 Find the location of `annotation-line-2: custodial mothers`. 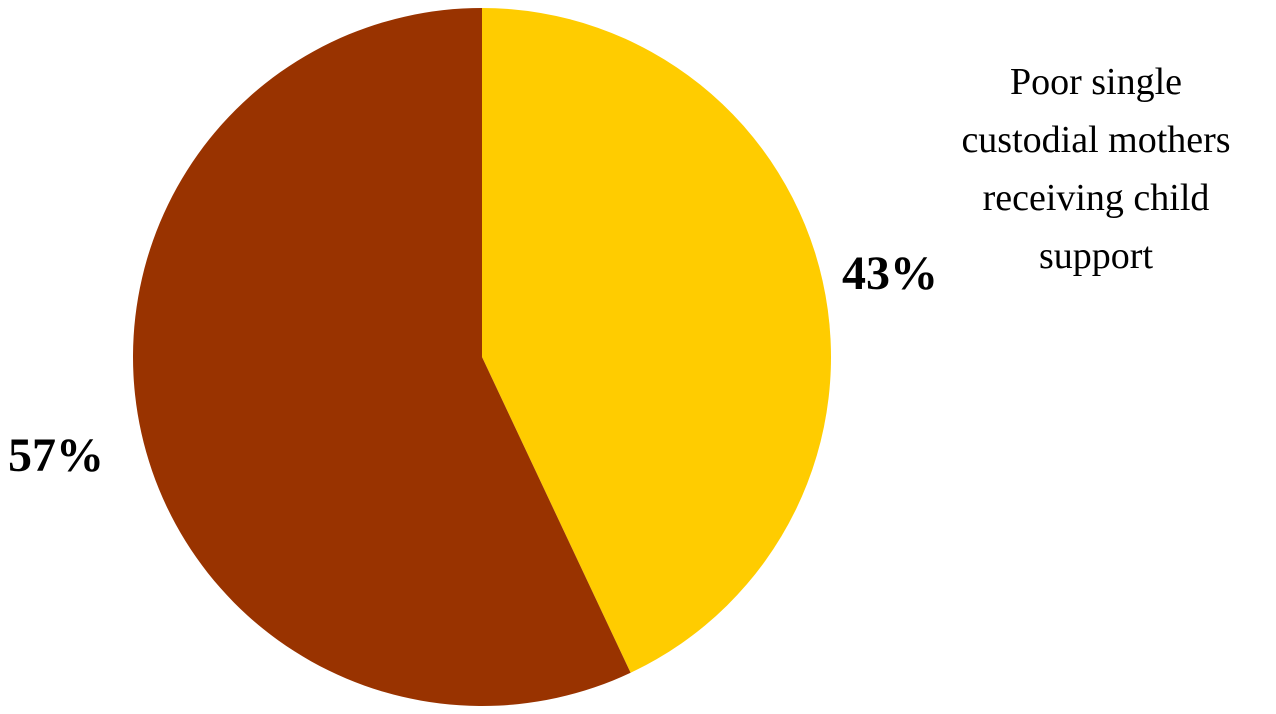

annotation-line-2: custodial mothers is located at coordinates (1095, 140).